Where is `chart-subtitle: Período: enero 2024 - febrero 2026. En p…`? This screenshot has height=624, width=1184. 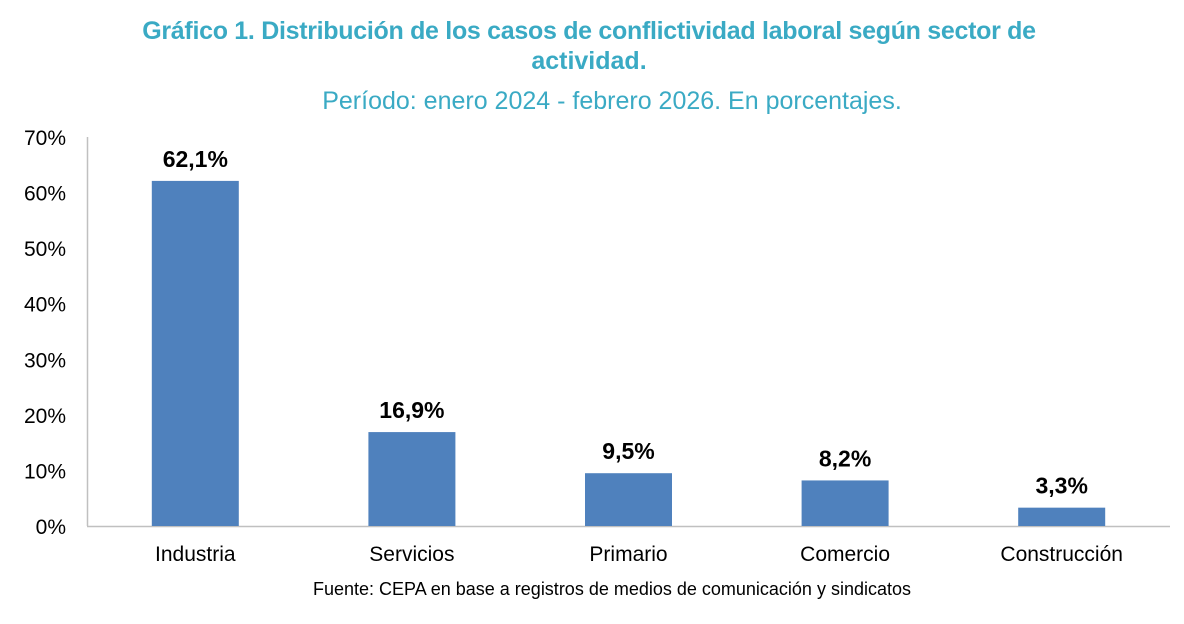
chart-subtitle: Período: enero 2024 - febrero 2026. En p… is located at coordinates (612, 101).